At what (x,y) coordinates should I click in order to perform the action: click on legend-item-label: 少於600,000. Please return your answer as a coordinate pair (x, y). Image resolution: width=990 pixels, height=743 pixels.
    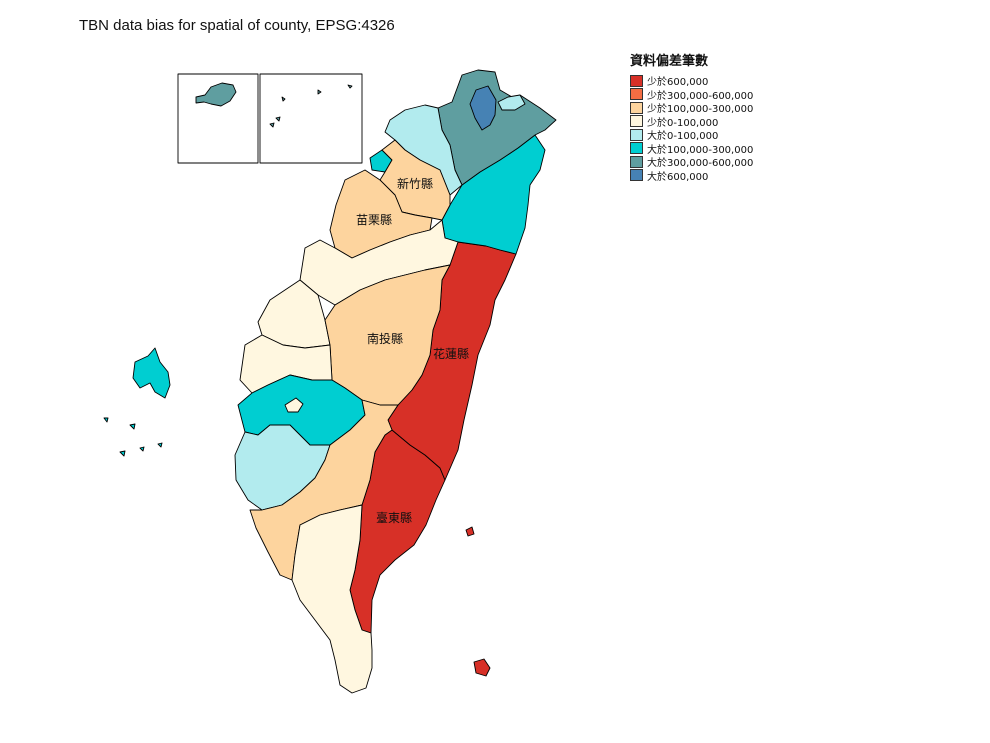
    Looking at the image, I should click on (678, 83).